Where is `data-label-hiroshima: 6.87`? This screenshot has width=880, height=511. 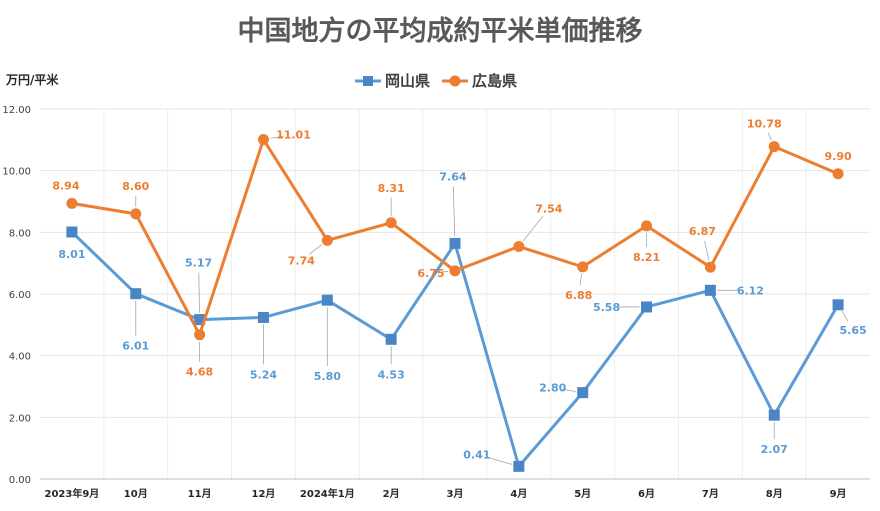
data-label-hiroshima: 6.87 is located at coordinates (702, 231).